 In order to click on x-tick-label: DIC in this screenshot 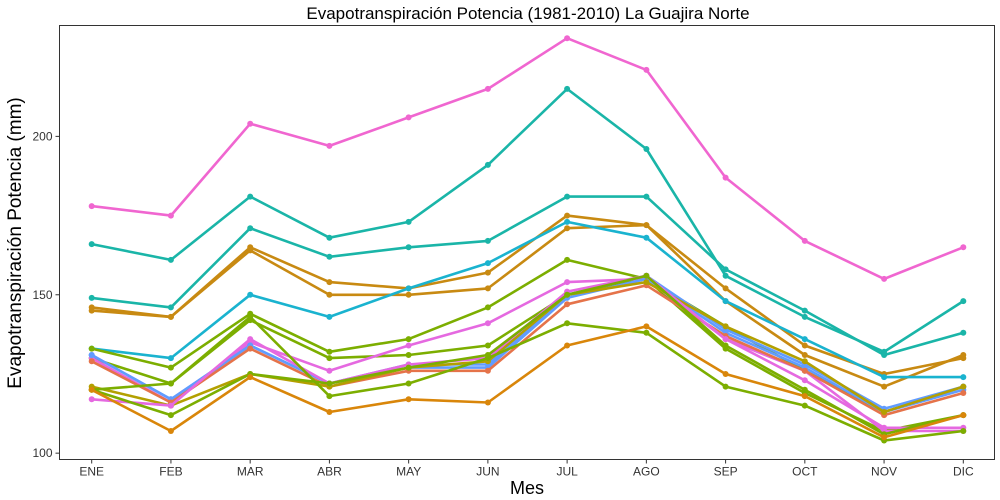, I will do `click(963, 472)`.